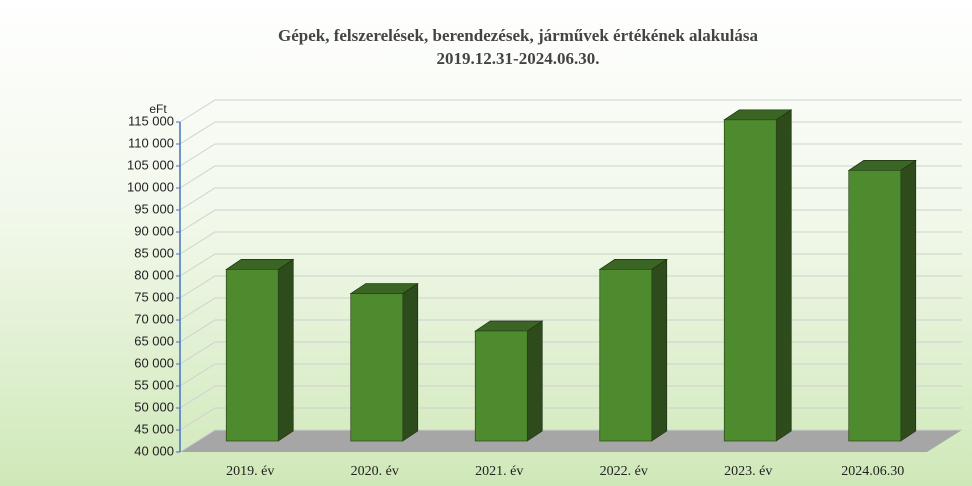  I want to click on y-tick-label: 55 000, so click(154, 384).